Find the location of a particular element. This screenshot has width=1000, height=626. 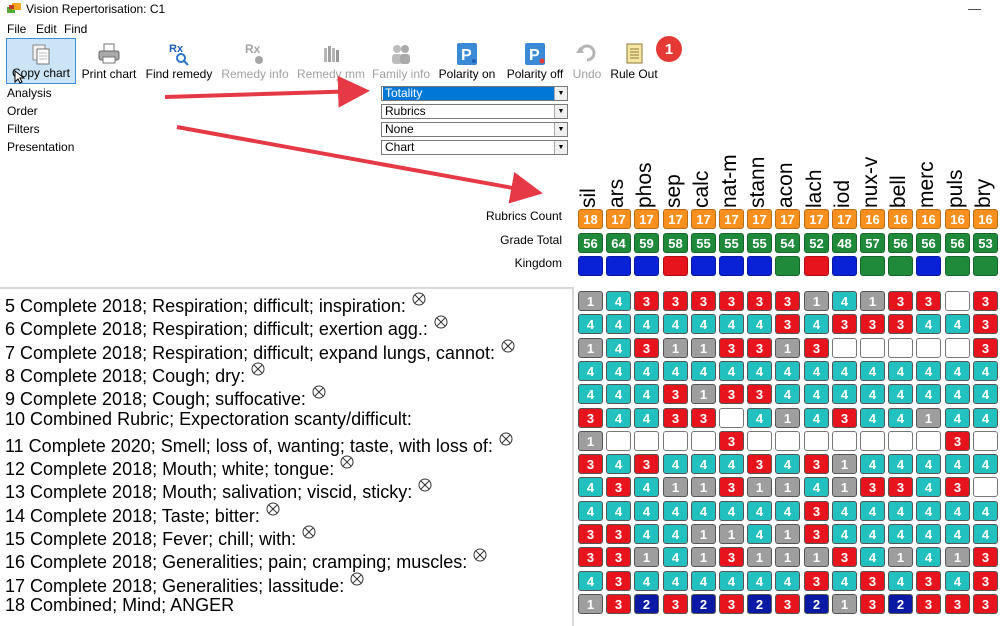

minimize-button: — is located at coordinates (974, 8).